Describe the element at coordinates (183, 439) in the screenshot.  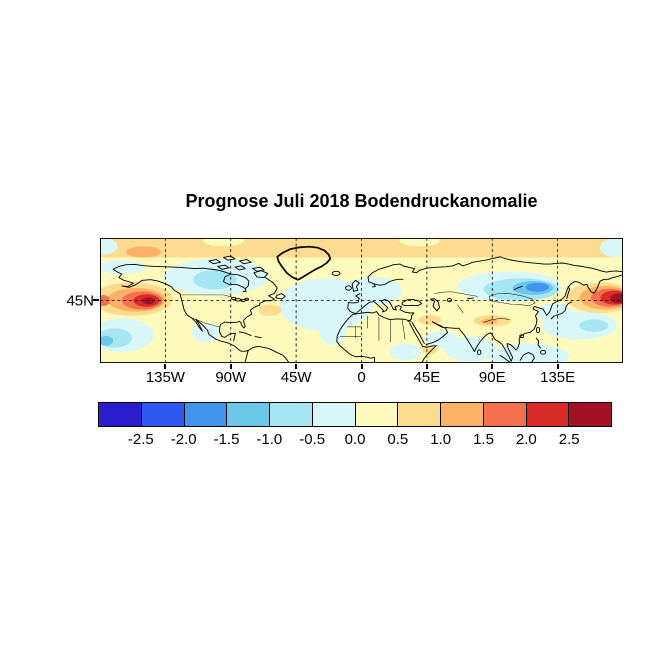
I see `colorbar-tick-label: -2.0` at that location.